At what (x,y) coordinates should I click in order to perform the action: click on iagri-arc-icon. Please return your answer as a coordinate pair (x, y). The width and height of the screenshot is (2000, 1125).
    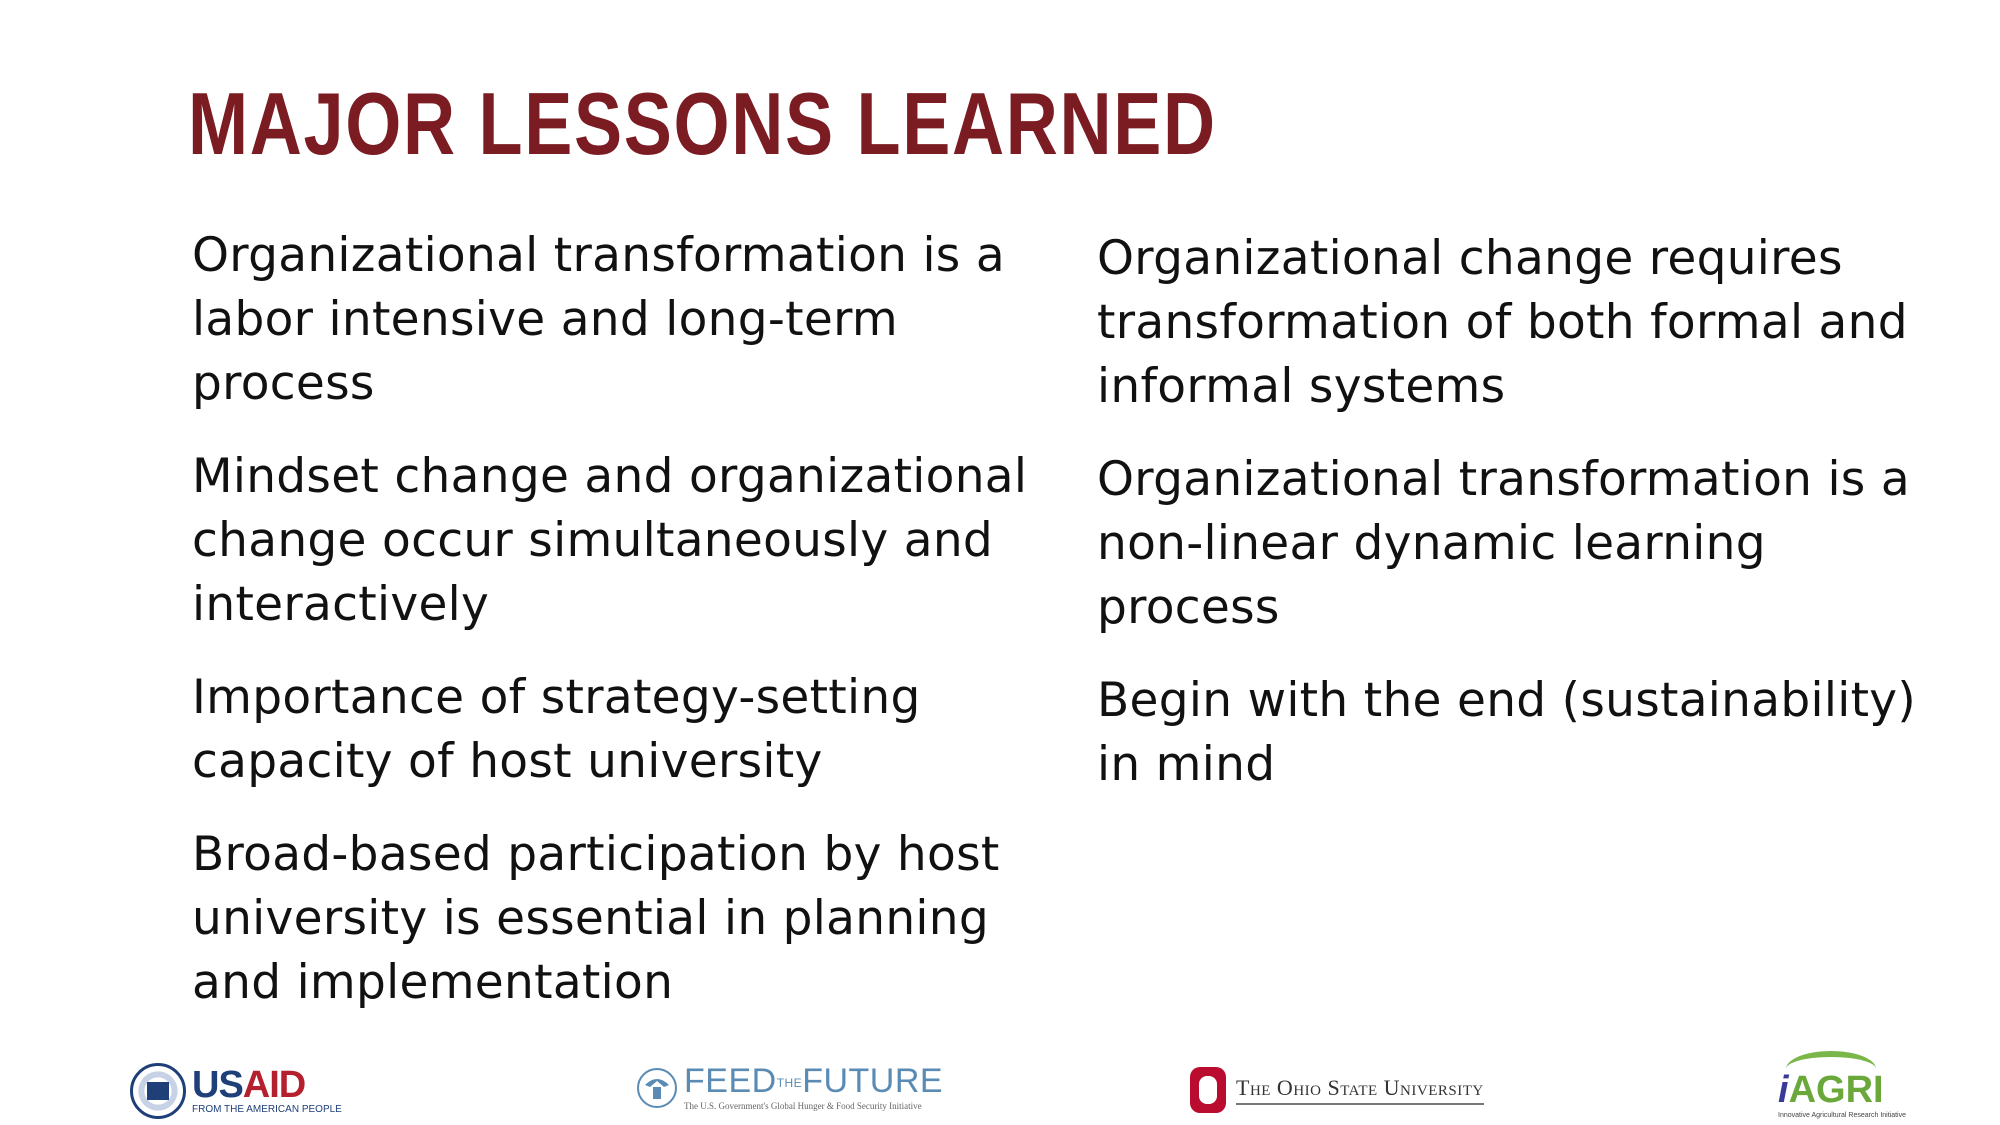
    Looking at the image, I should click on (1831, 1069).